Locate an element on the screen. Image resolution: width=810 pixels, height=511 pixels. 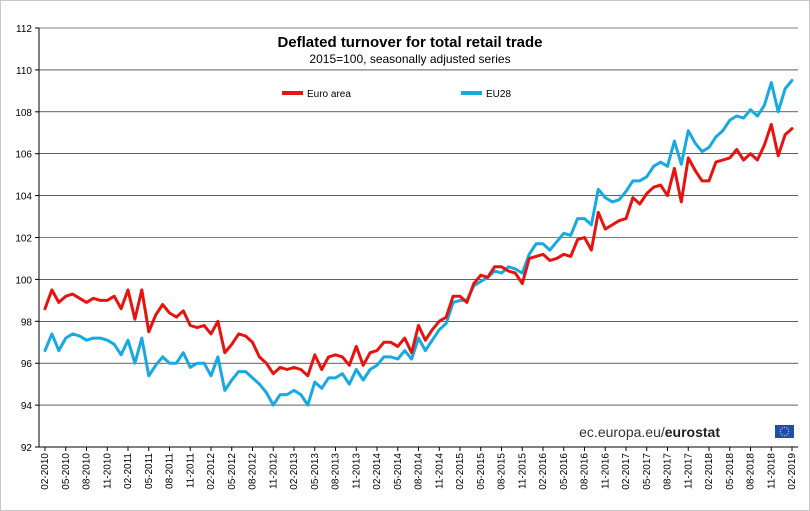
x-tick-label: 08-2018 is located at coordinates (751, 471).